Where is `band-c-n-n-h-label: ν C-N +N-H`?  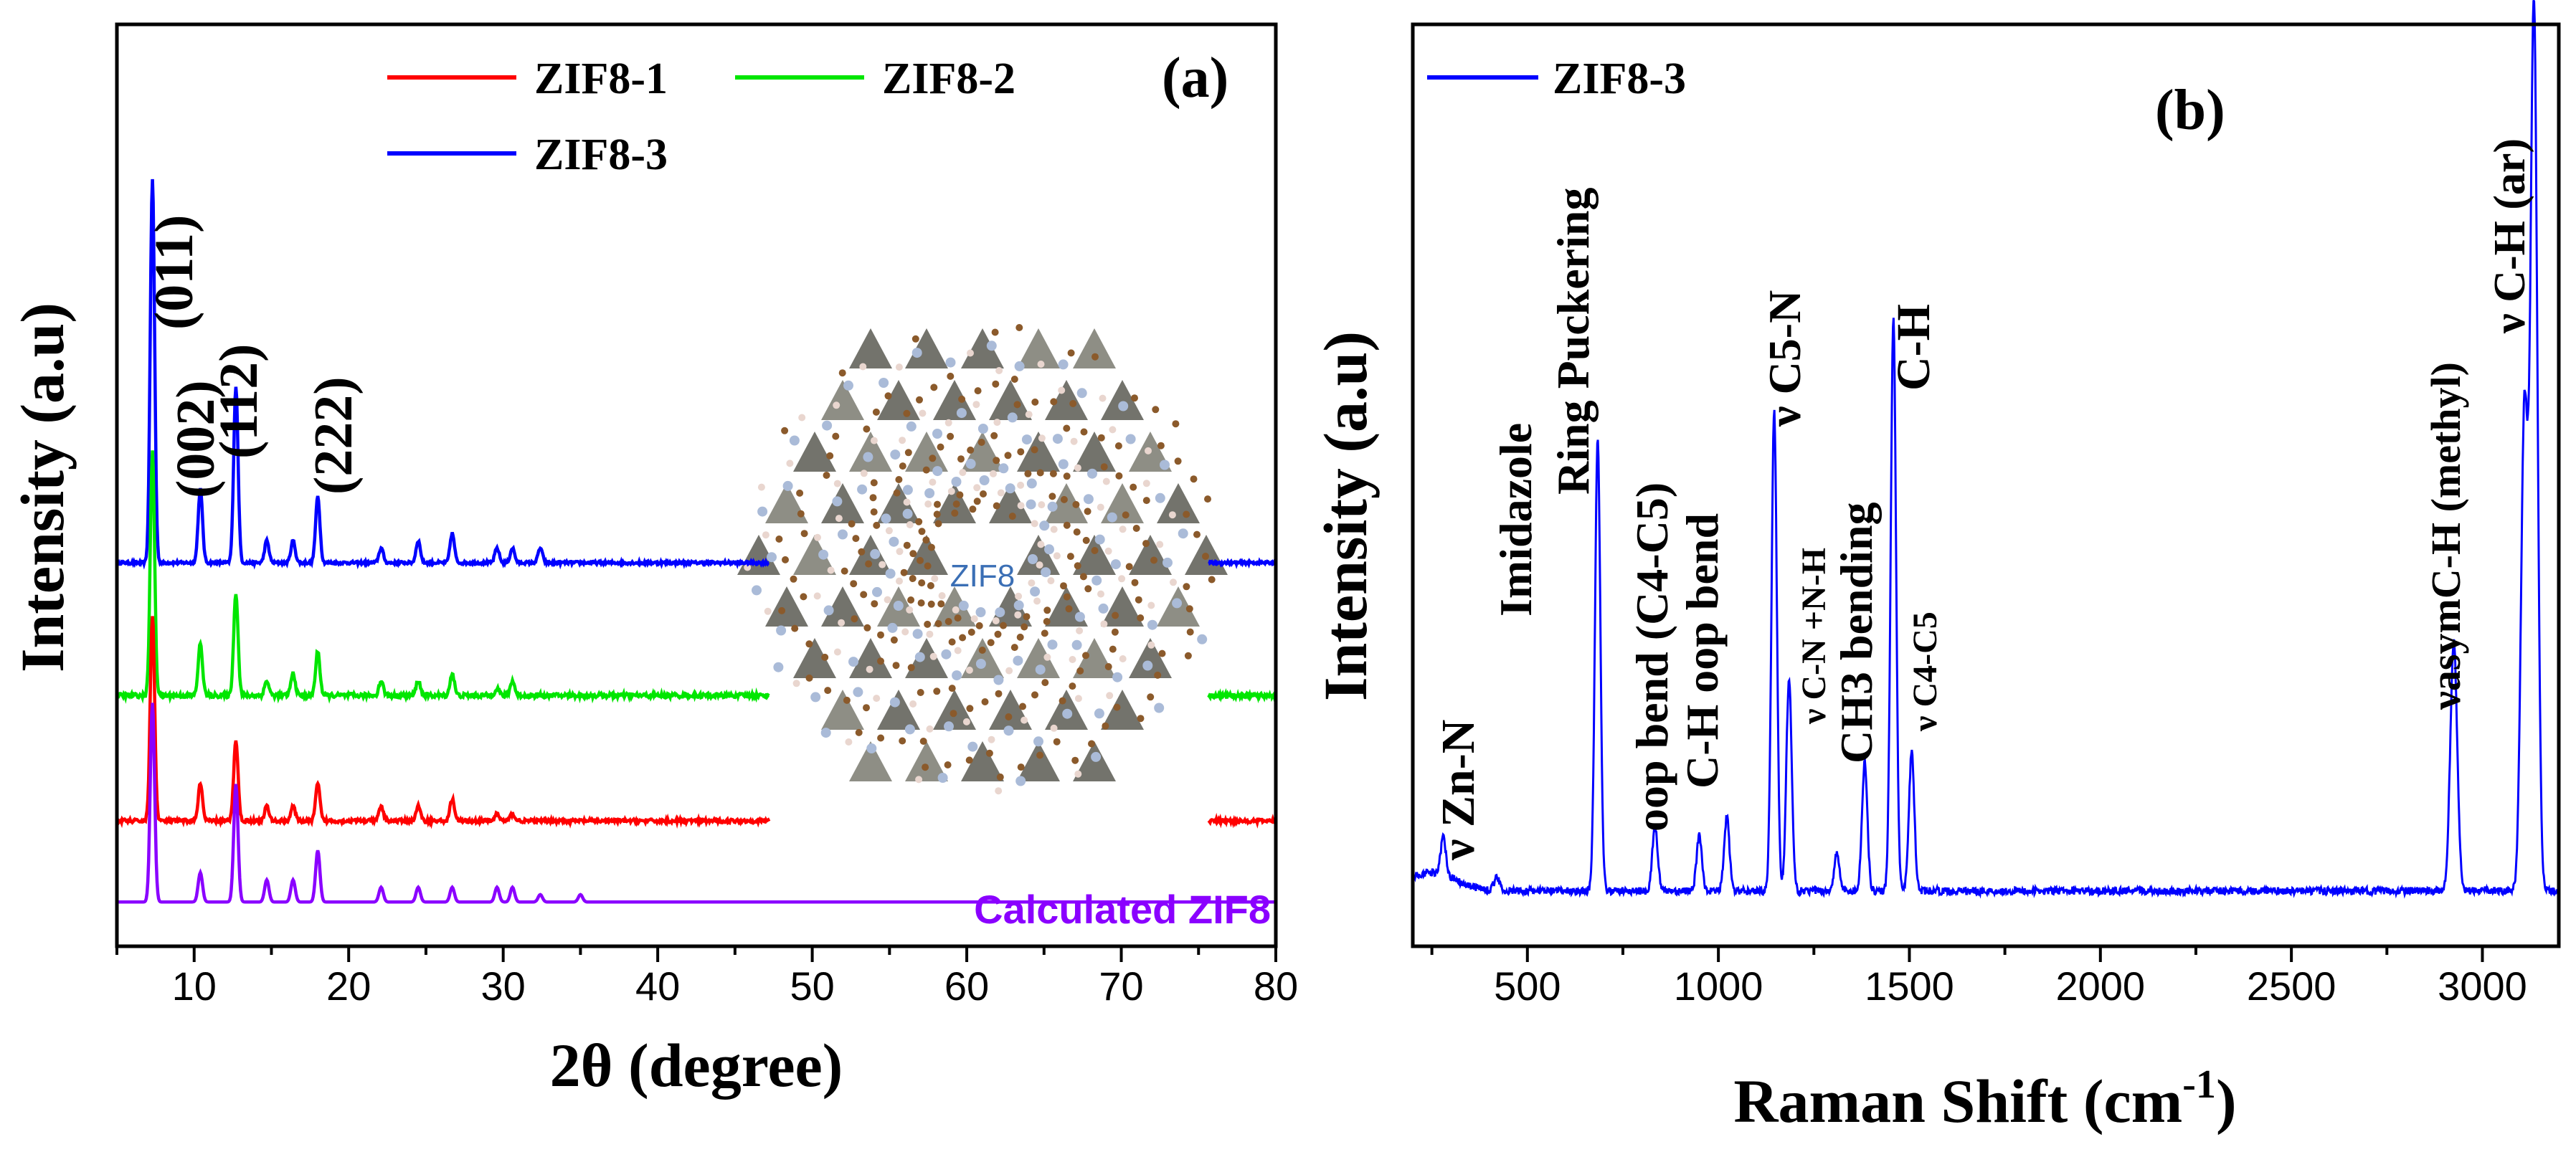 band-c-n-n-h-label: ν C-N +N-H is located at coordinates (1814, 636).